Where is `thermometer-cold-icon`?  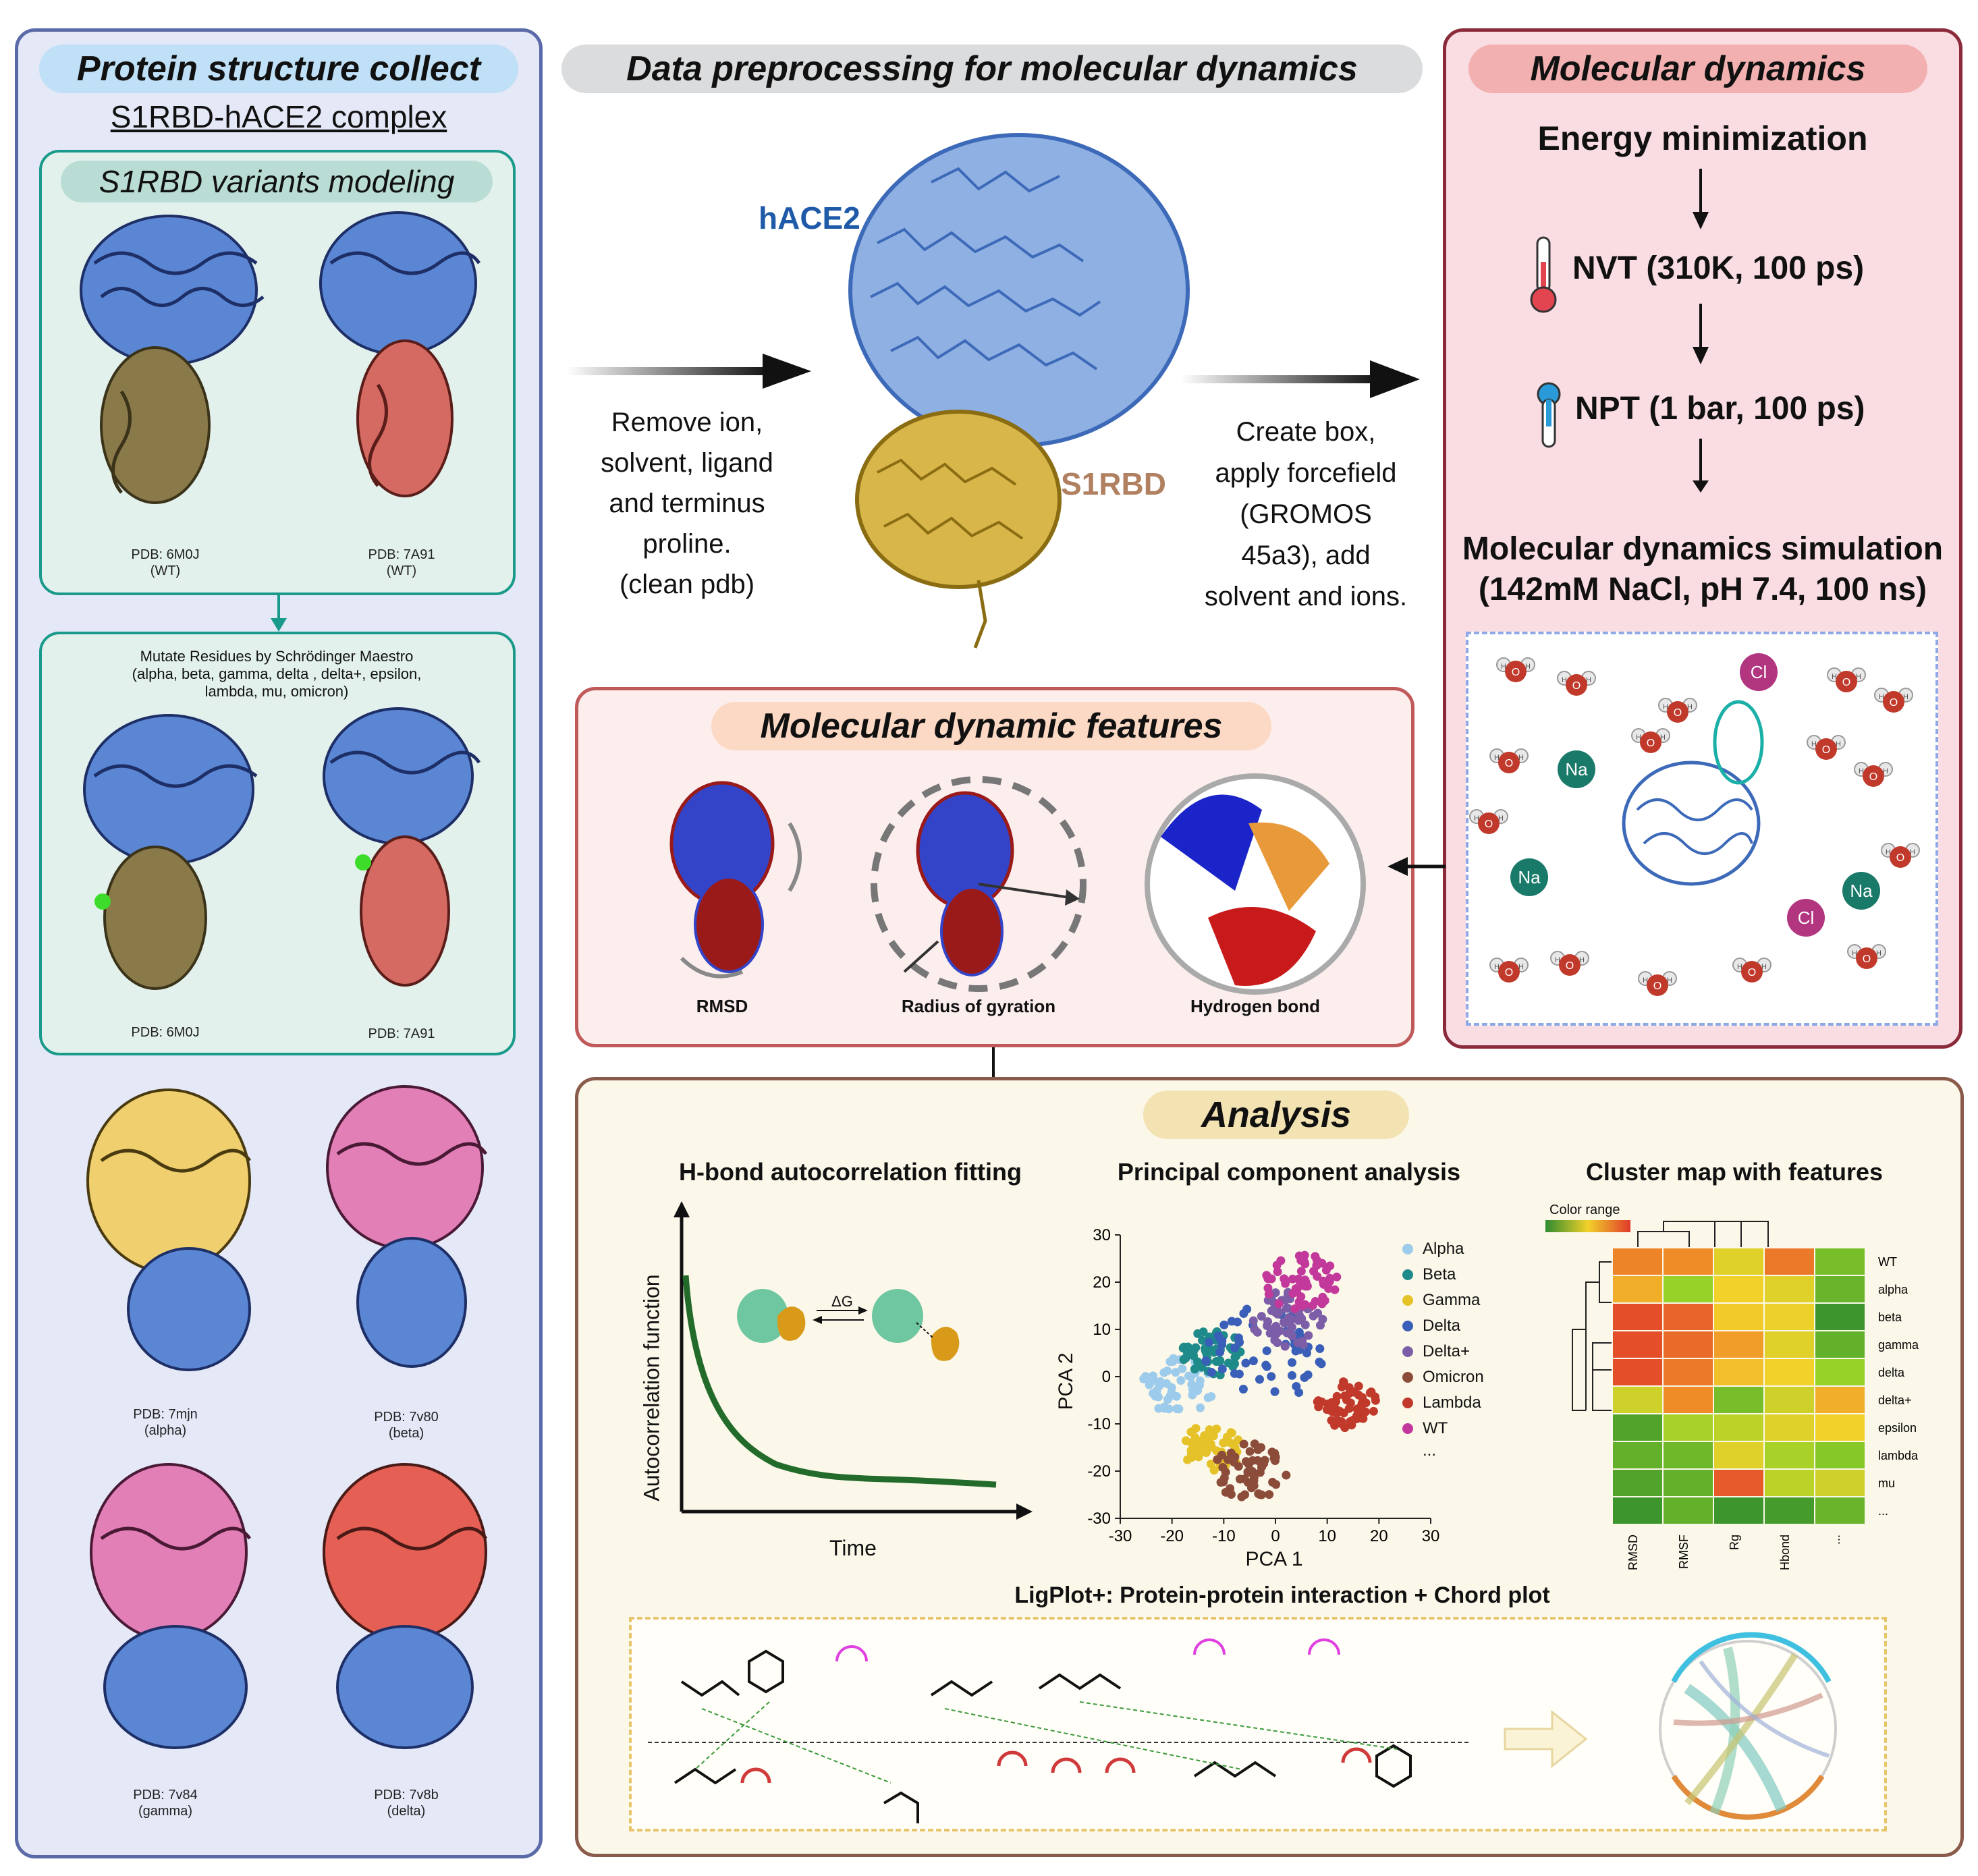
thermometer-cold-icon is located at coordinates (1549, 415).